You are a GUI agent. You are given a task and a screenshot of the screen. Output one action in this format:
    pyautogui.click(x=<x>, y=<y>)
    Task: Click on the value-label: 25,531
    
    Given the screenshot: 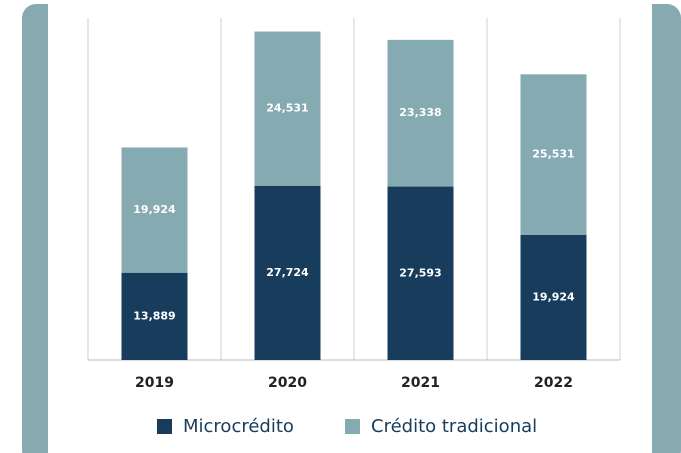 What is the action you would take?
    pyautogui.click(x=553, y=154)
    